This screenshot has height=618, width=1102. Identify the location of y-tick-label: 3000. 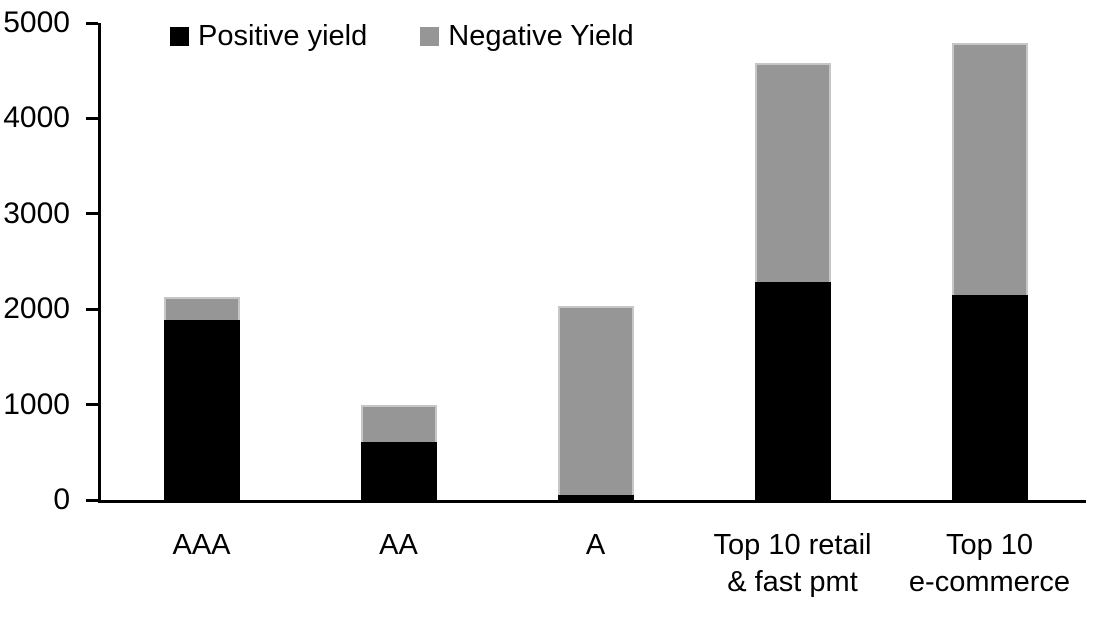
(36, 213).